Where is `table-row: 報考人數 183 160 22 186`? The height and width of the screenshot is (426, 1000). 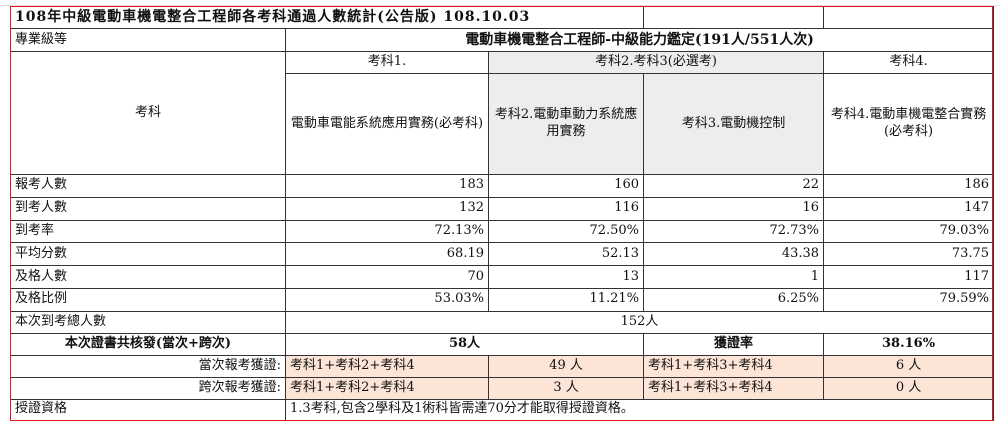
table-row: 報考人數 183 160 22 186 is located at coordinates (502, 186).